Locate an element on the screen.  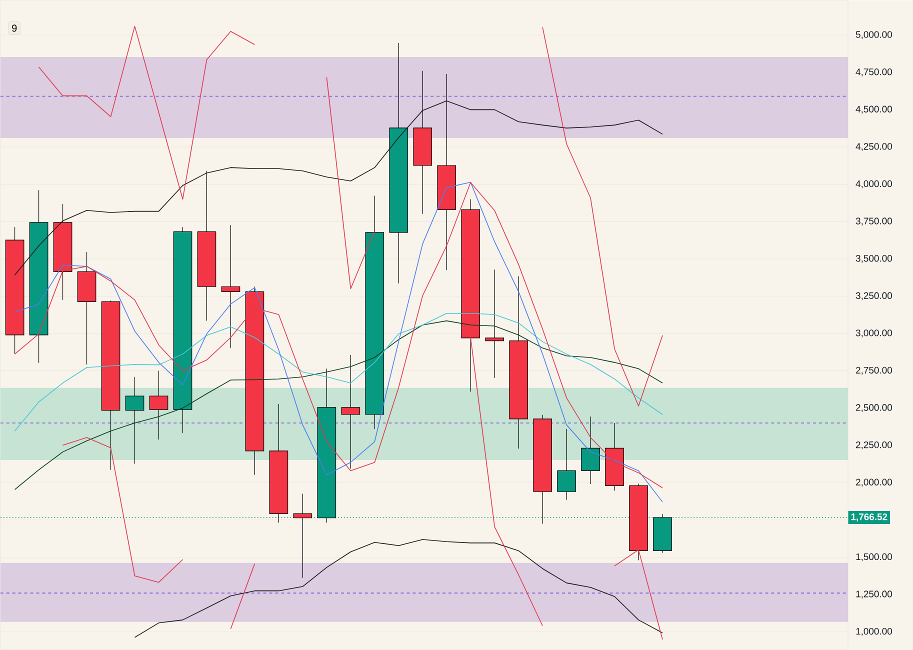
y-tick-label: 5,000.00 is located at coordinates (874, 35).